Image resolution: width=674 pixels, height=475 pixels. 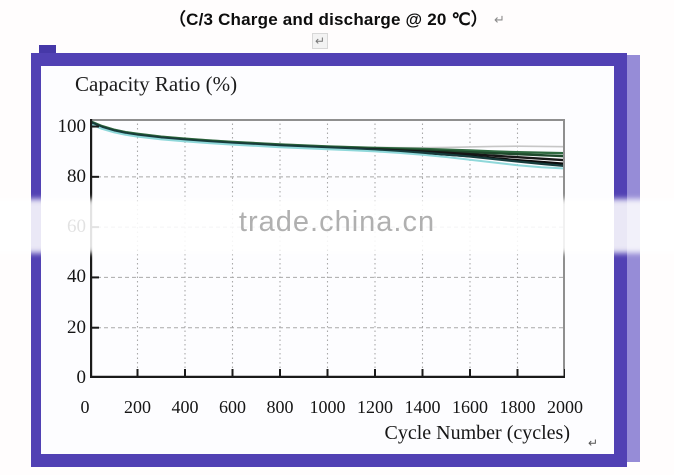 What do you see at coordinates (76, 327) in the screenshot?
I see `y-tick-label: 20` at bounding box center [76, 327].